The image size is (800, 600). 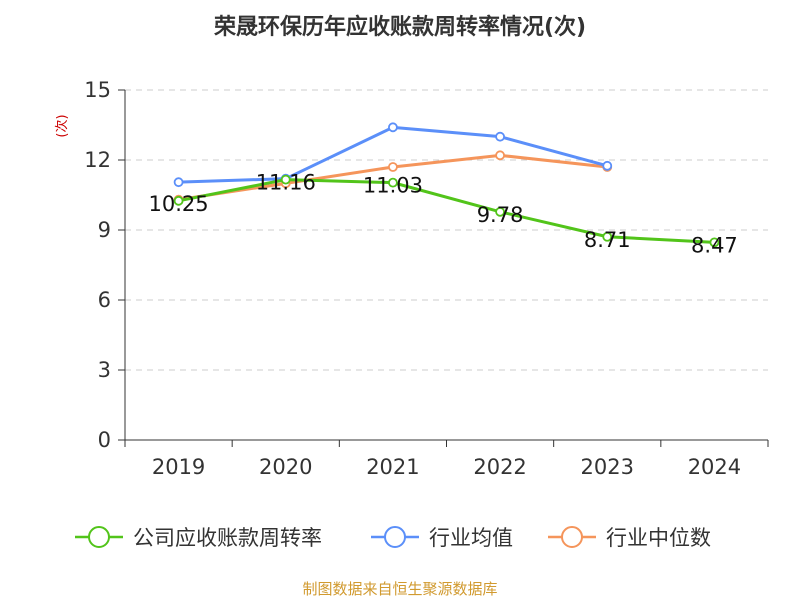 I want to click on legend-label: 行业均值, so click(x=471, y=538).